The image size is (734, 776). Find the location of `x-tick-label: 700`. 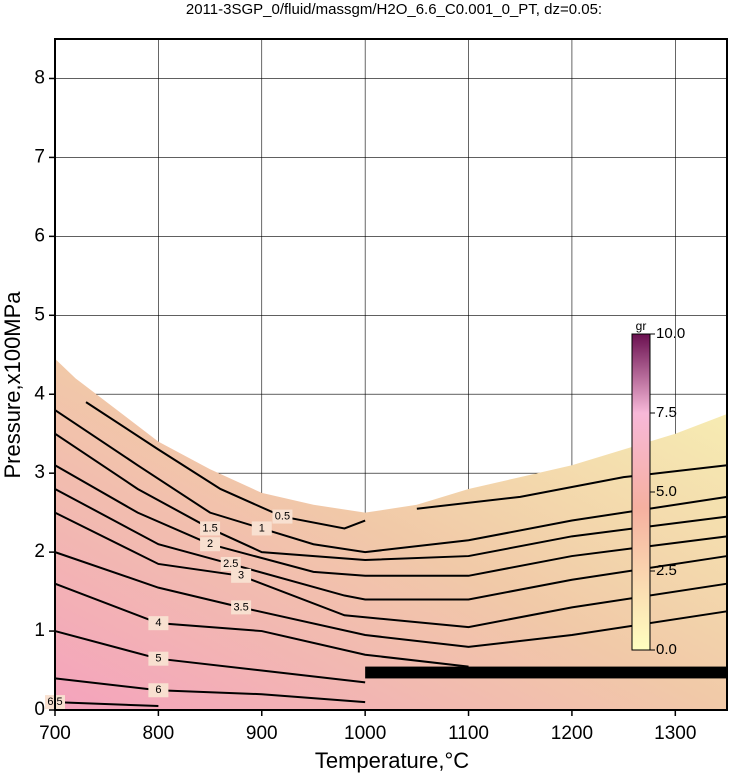

x-tick-label: 700 is located at coordinates (55, 733).